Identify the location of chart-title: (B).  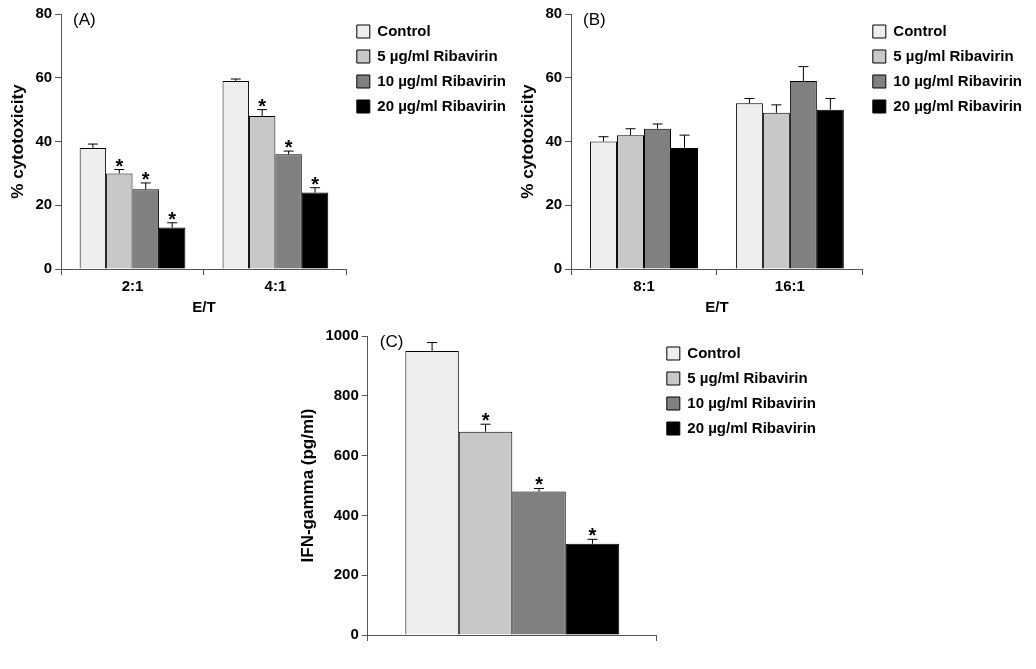
(594, 20).